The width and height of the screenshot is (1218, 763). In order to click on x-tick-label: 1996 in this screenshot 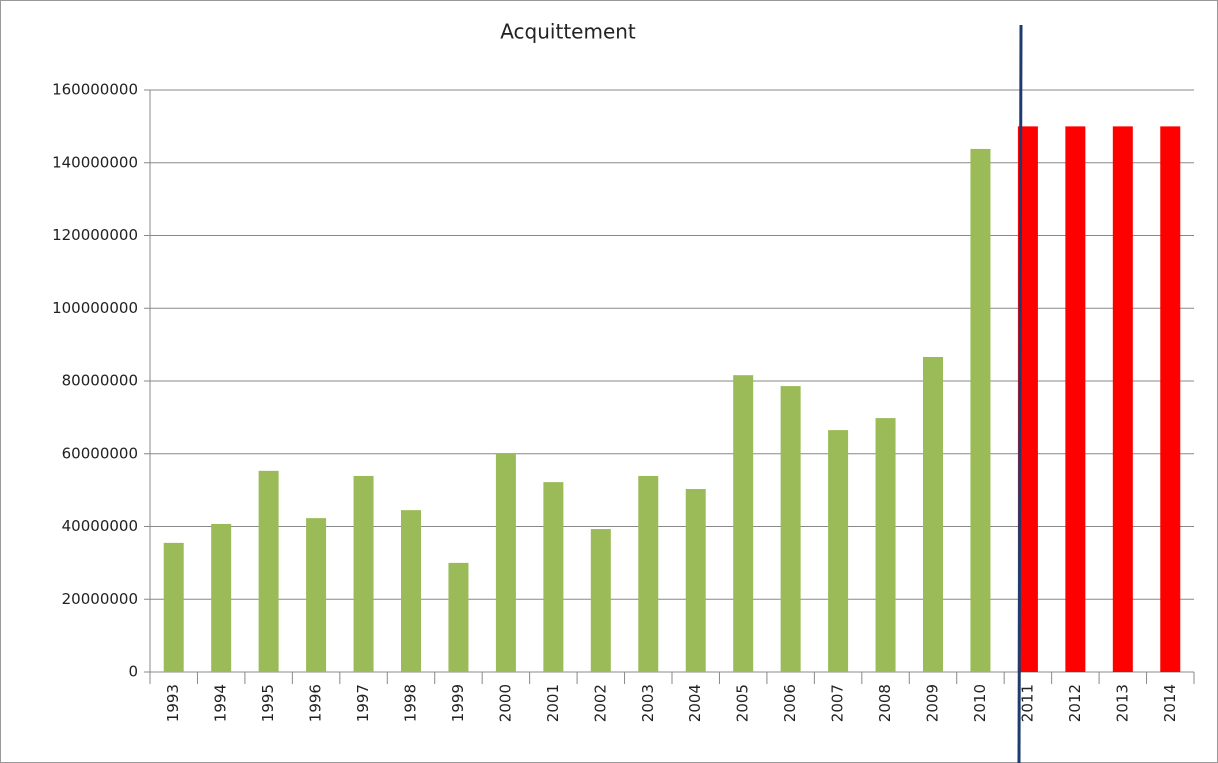, I will do `click(316, 703)`.